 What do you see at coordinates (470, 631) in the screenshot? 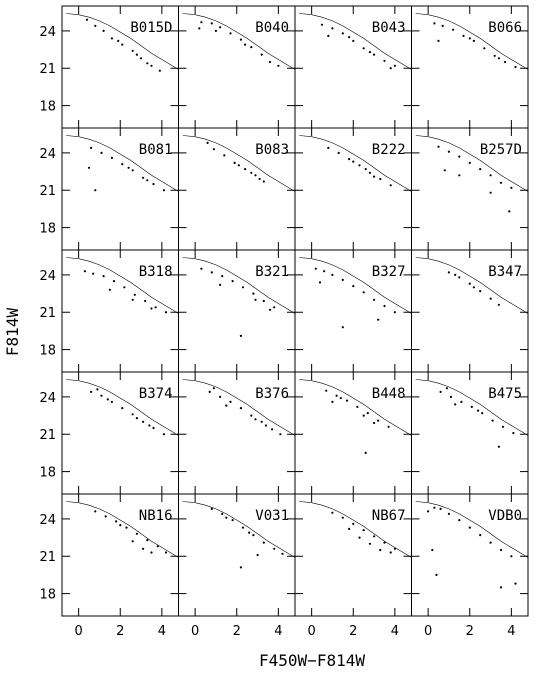
I see `x-tick-label: 2` at bounding box center [470, 631].